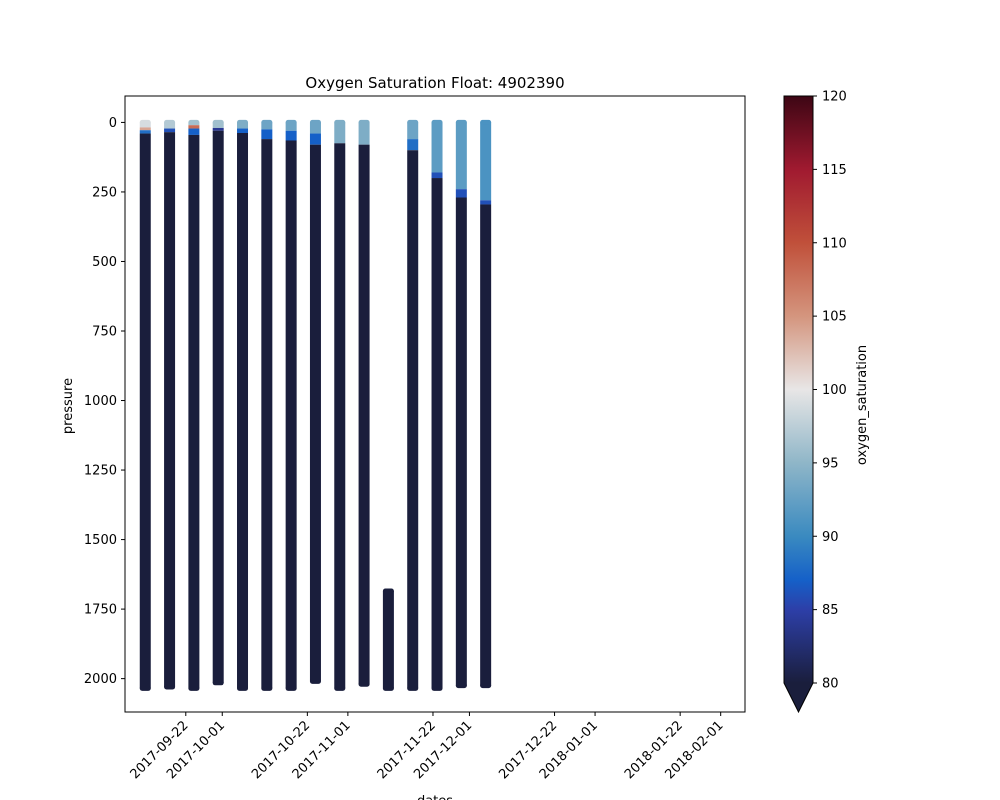 The width and height of the screenshot is (1000, 800). I want to click on y-tick-label: 0, so click(113, 123).